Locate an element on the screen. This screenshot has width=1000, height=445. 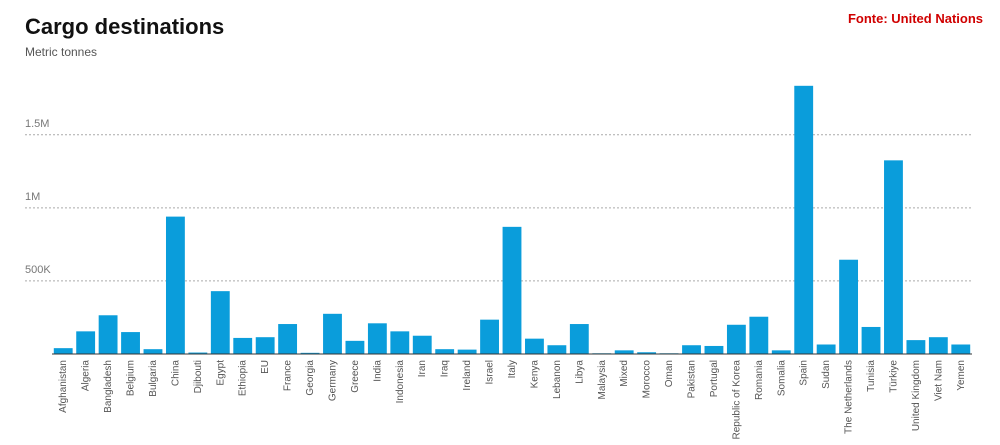
x-tick-label: Tunisia is located at coordinates (871, 376).